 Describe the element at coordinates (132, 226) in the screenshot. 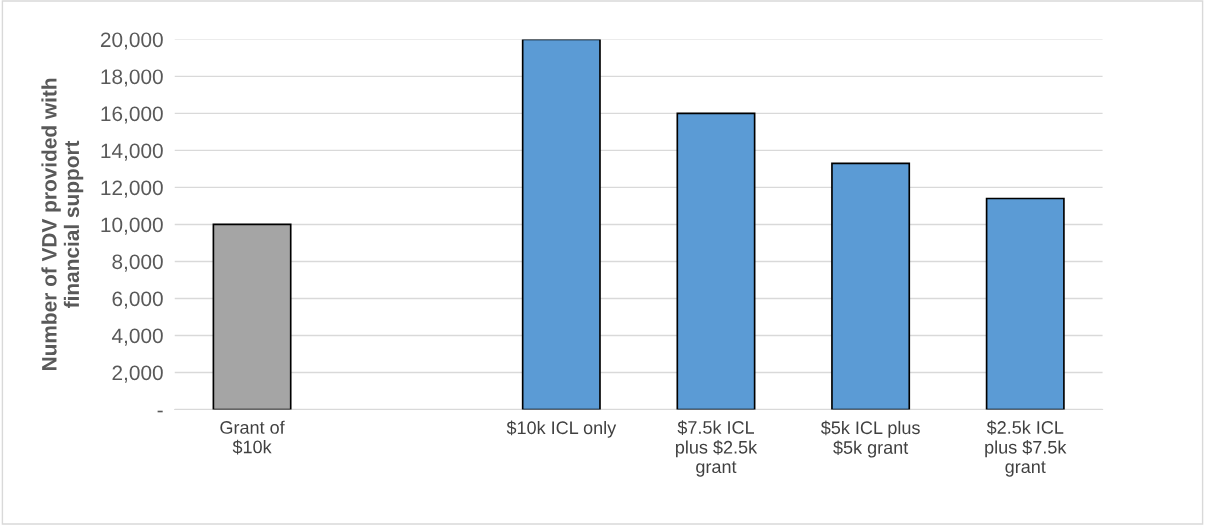

I see `y-tick-label: 10,000` at that location.